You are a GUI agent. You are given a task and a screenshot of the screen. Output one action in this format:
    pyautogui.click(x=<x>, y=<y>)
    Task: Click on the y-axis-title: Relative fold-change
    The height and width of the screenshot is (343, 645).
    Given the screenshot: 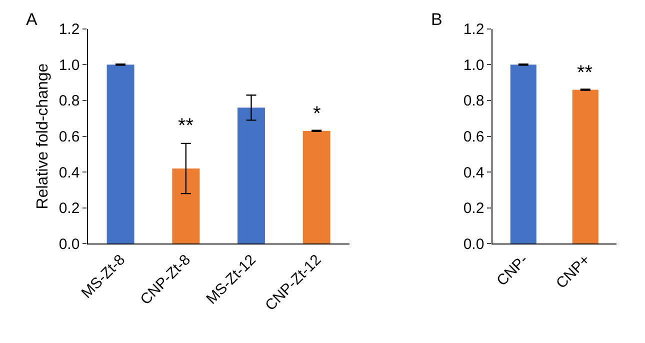 What is the action you would take?
    pyautogui.click(x=43, y=136)
    